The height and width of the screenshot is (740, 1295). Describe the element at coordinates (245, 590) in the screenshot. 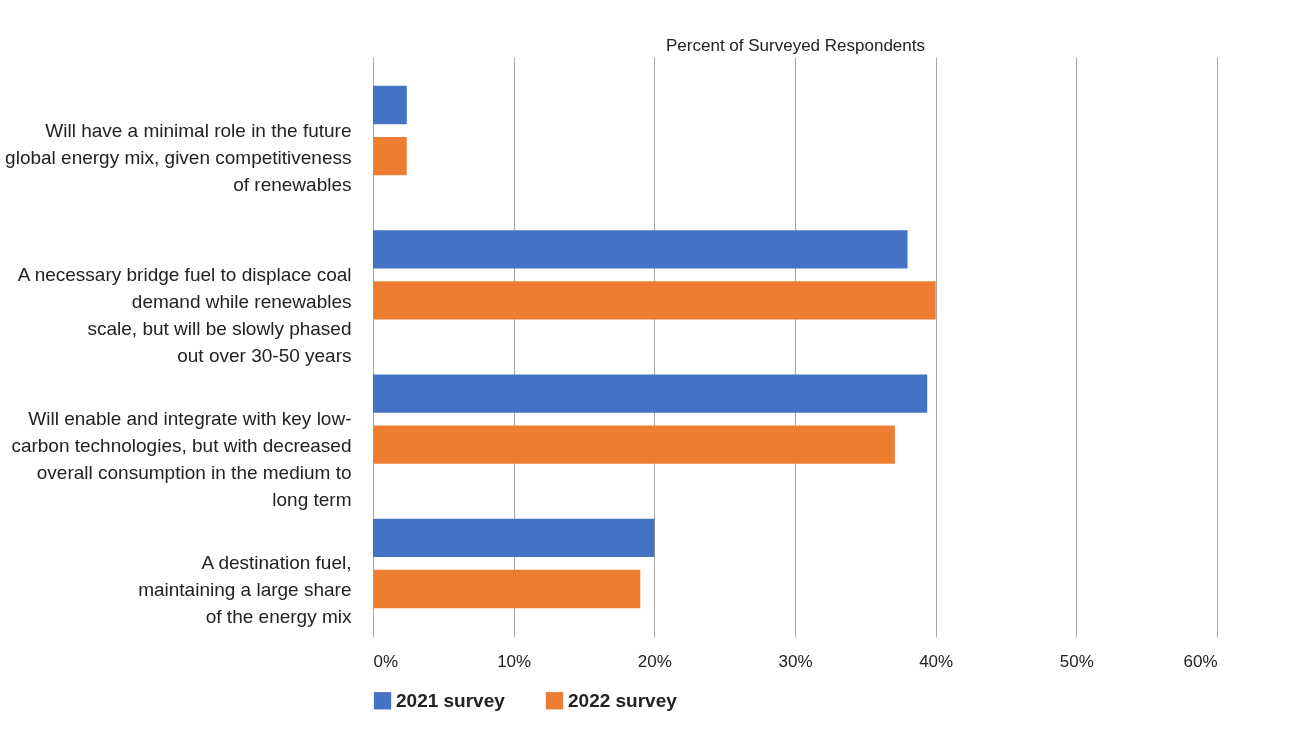

I see `y-tick-label: A destination fuel, maintaining a large share of the energy mix` at that location.